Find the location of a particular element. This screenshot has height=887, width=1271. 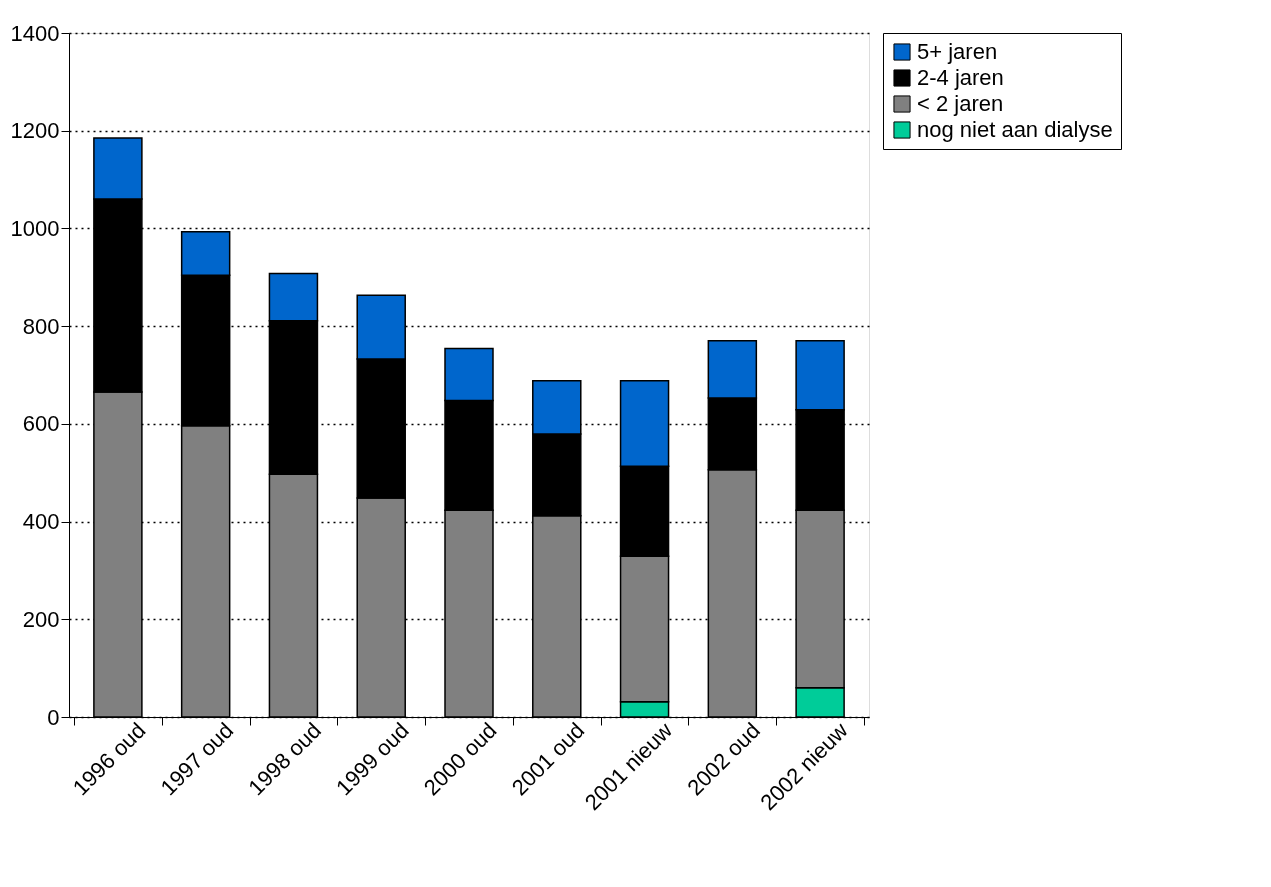

y-tick-label: 1200 is located at coordinates (35, 131).